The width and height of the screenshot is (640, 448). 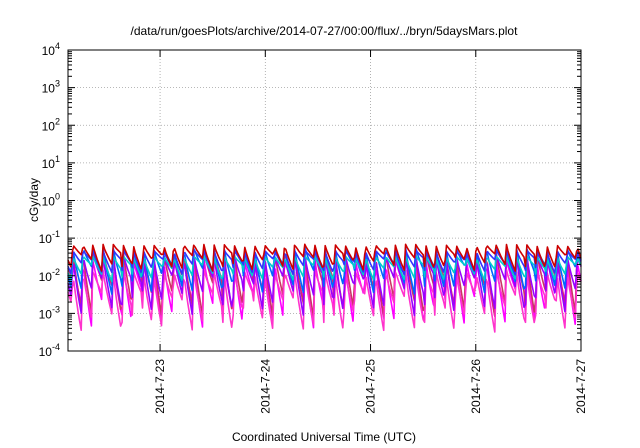 What do you see at coordinates (324, 437) in the screenshot?
I see `x-axis-label: Coordinated Universal Time (UTC)` at bounding box center [324, 437].